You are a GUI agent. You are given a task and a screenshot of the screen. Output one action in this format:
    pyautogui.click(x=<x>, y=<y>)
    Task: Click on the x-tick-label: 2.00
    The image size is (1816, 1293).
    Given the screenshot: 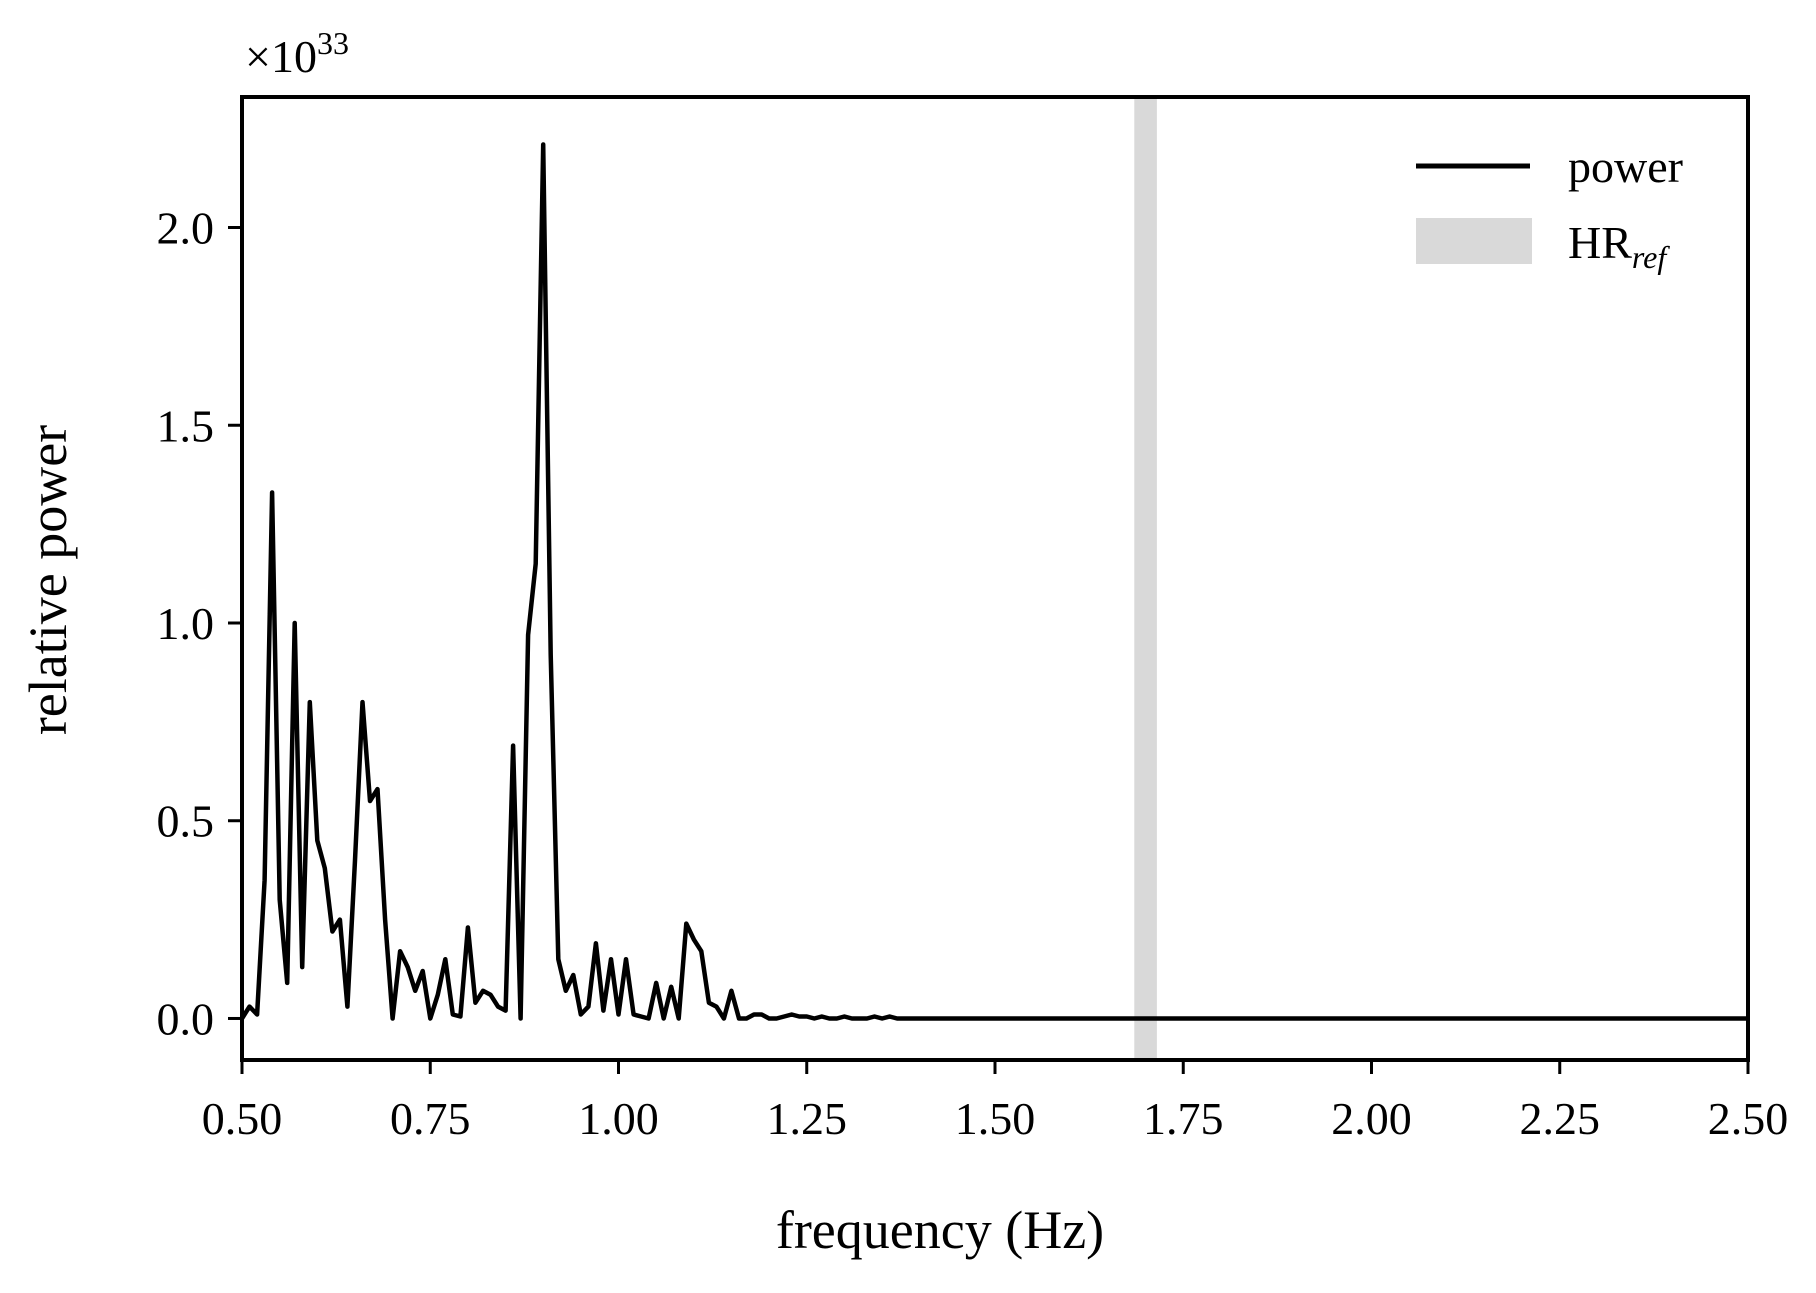 What is the action you would take?
    pyautogui.click(x=1371, y=1118)
    